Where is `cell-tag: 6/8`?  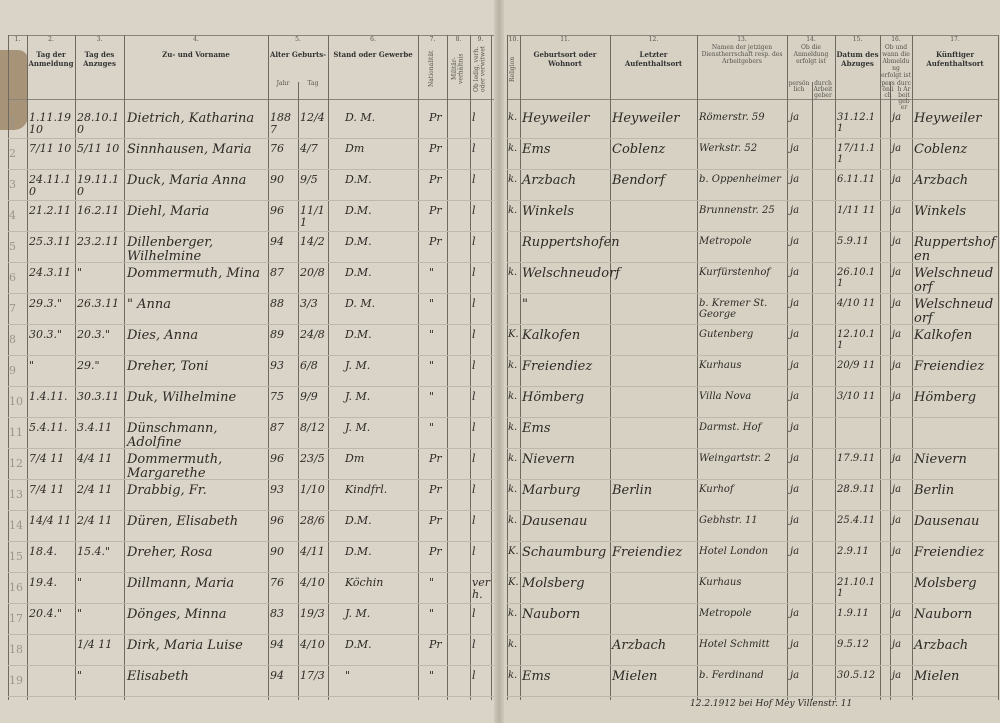
cell-tag: 6/8 is located at coordinates (309, 365).